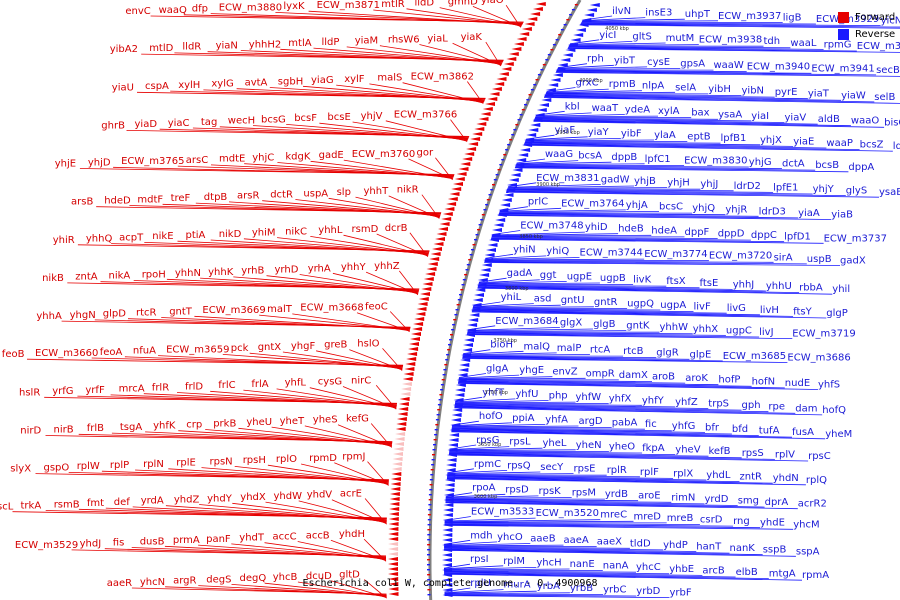 This screenshot has height=600, width=900. I want to click on reverse-gene-label: rpoA, so click(484, 488).